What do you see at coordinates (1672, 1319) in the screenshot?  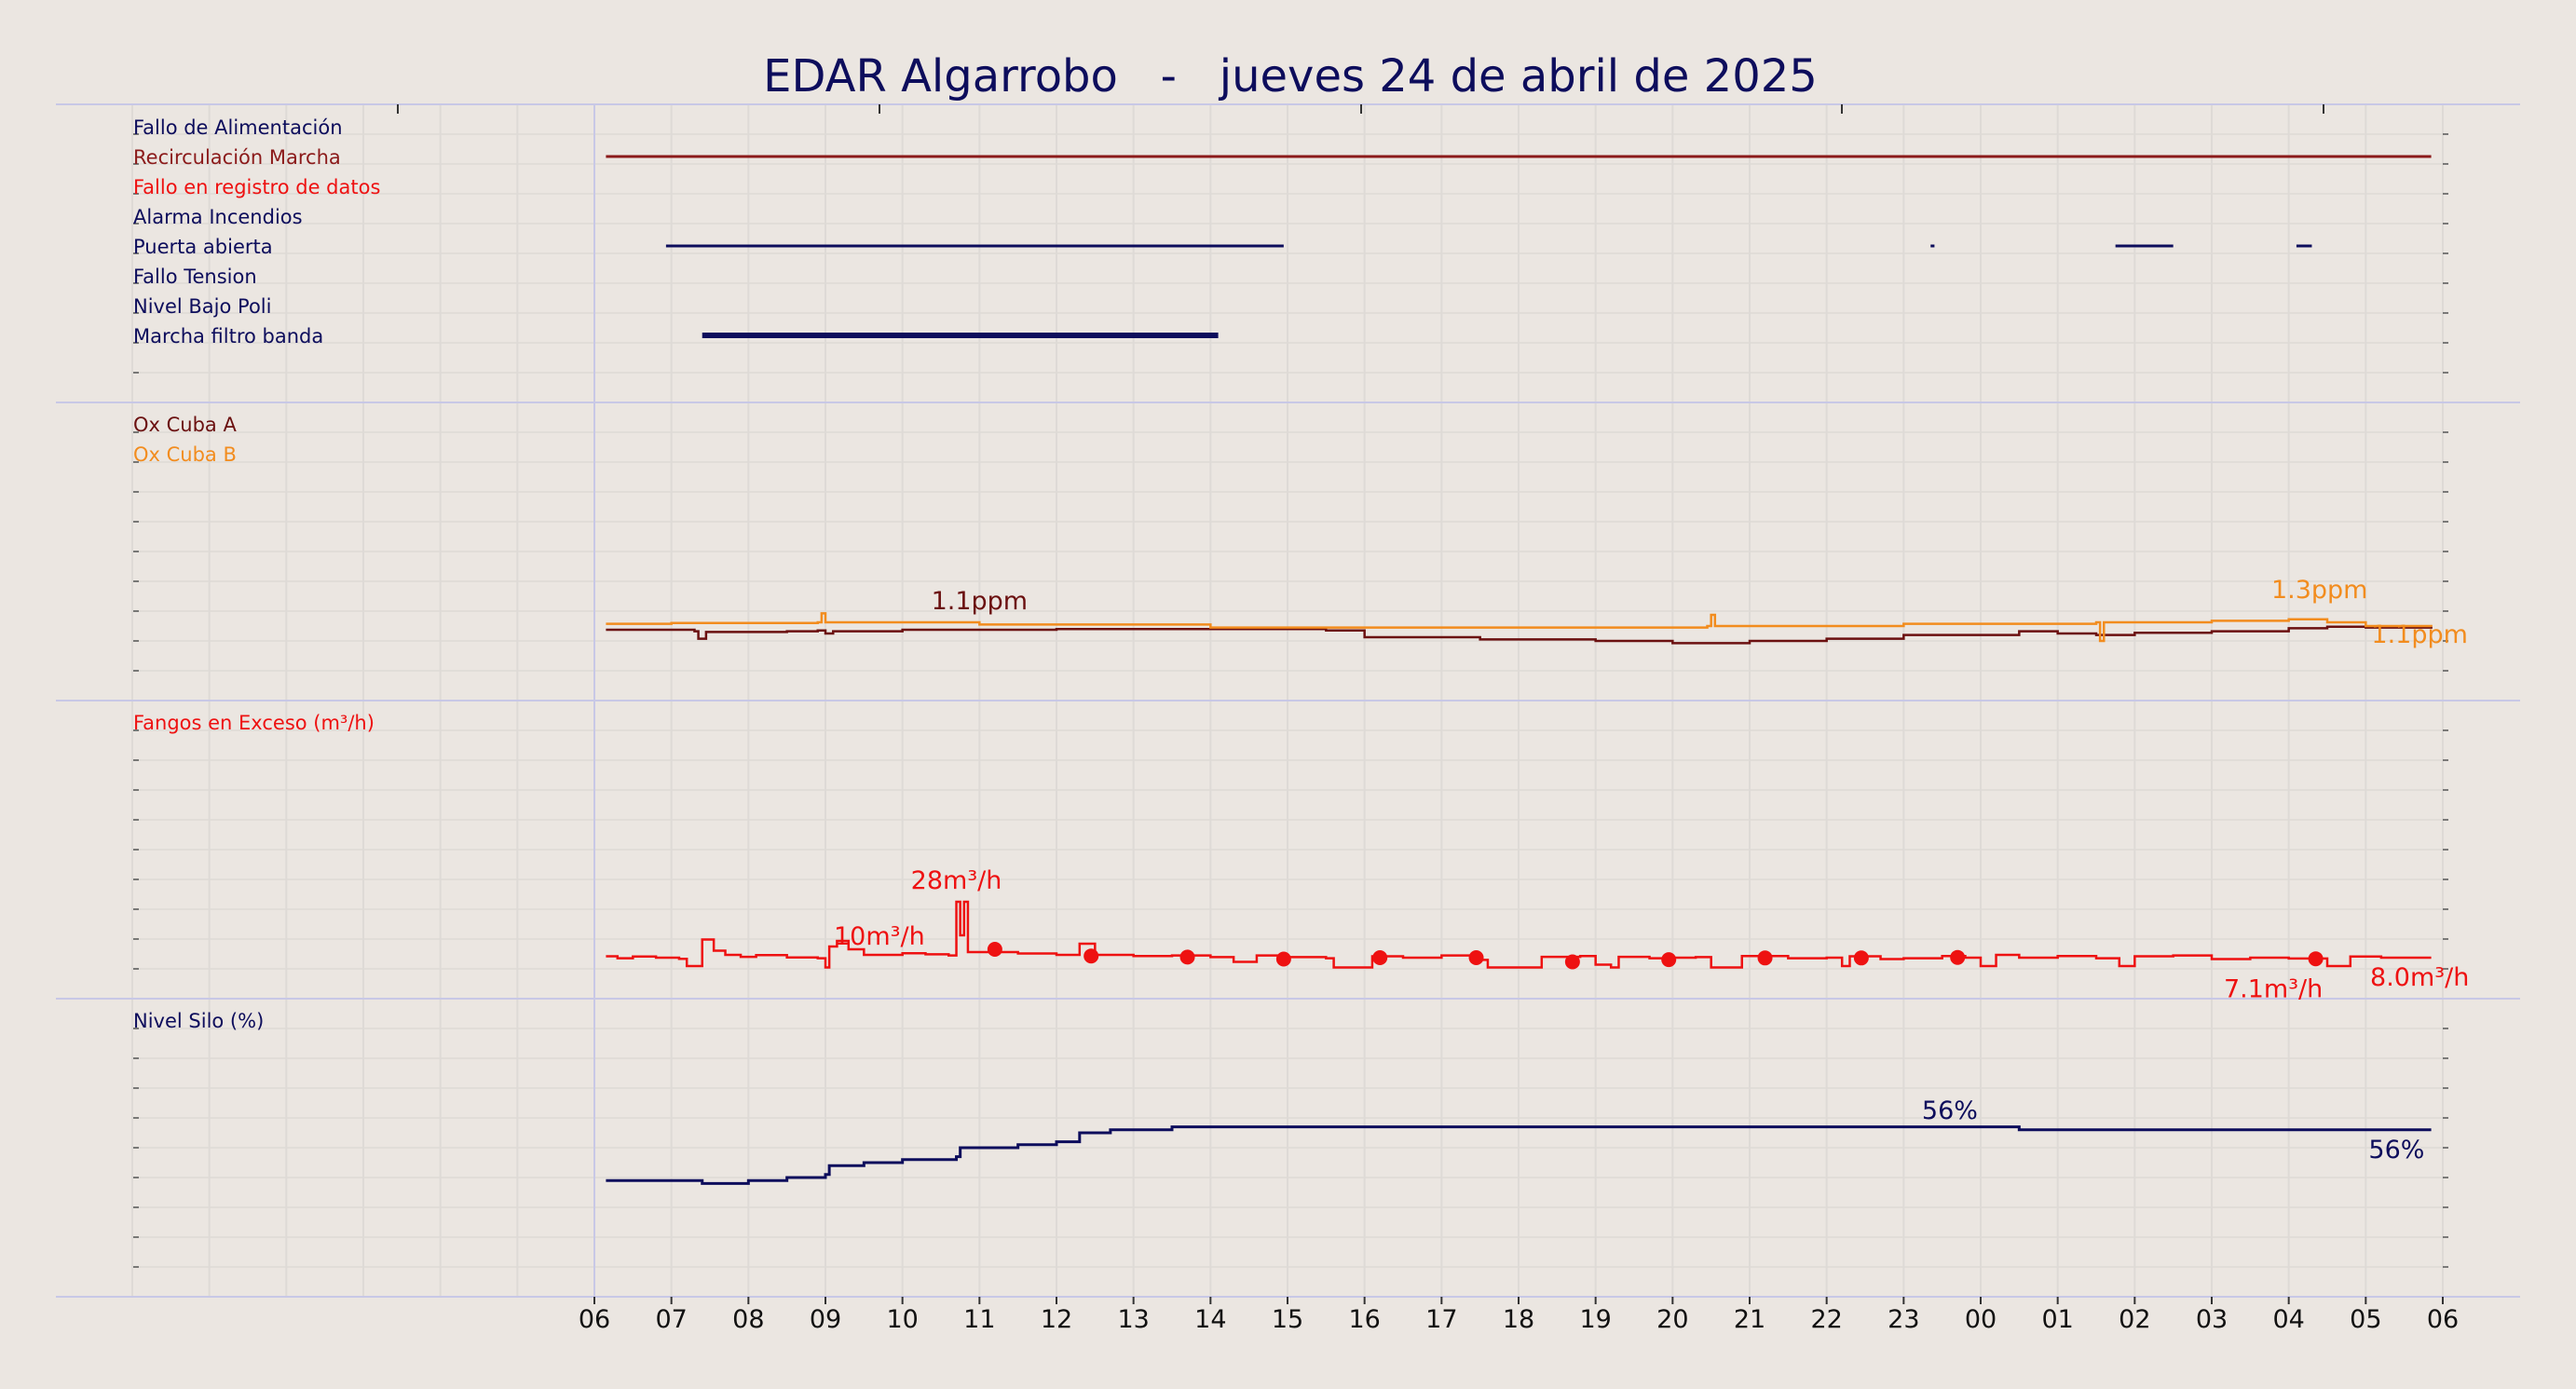 I see `x-tick-label: 20` at bounding box center [1672, 1319].